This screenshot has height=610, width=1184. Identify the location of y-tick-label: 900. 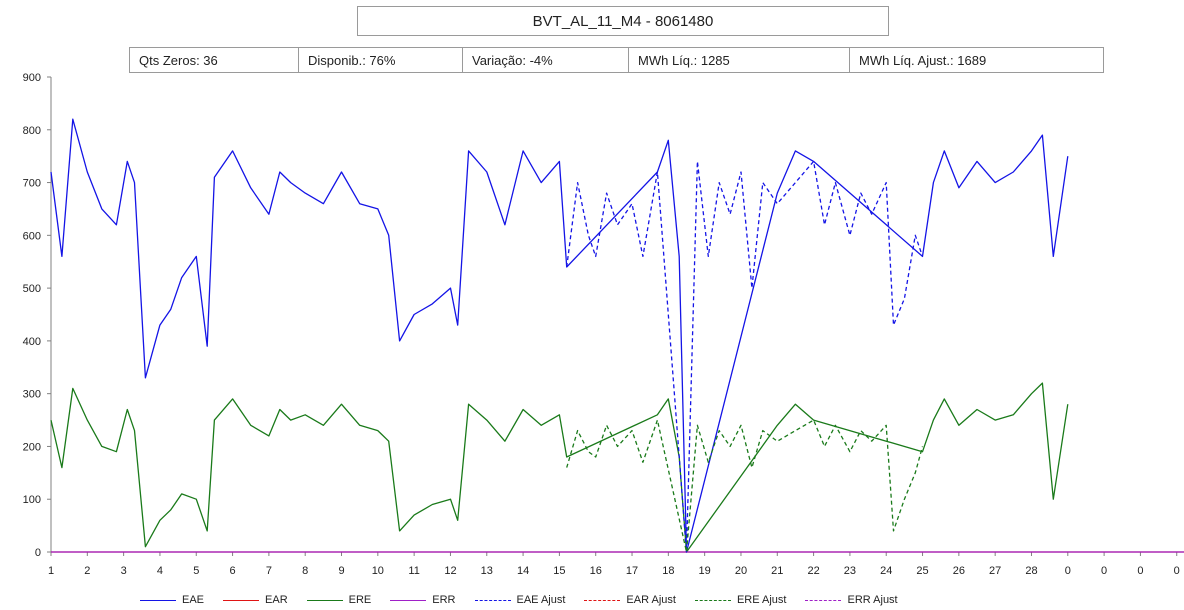
(32, 78).